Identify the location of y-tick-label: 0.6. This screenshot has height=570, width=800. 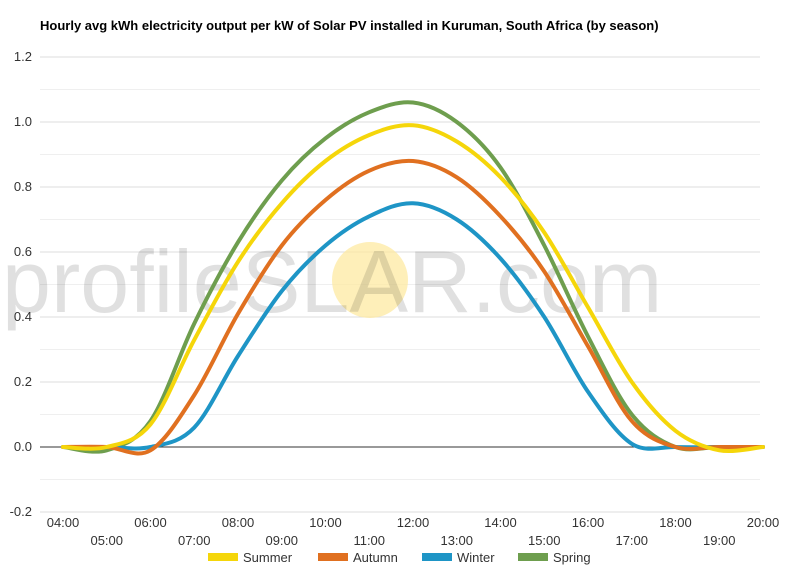
(23, 251).